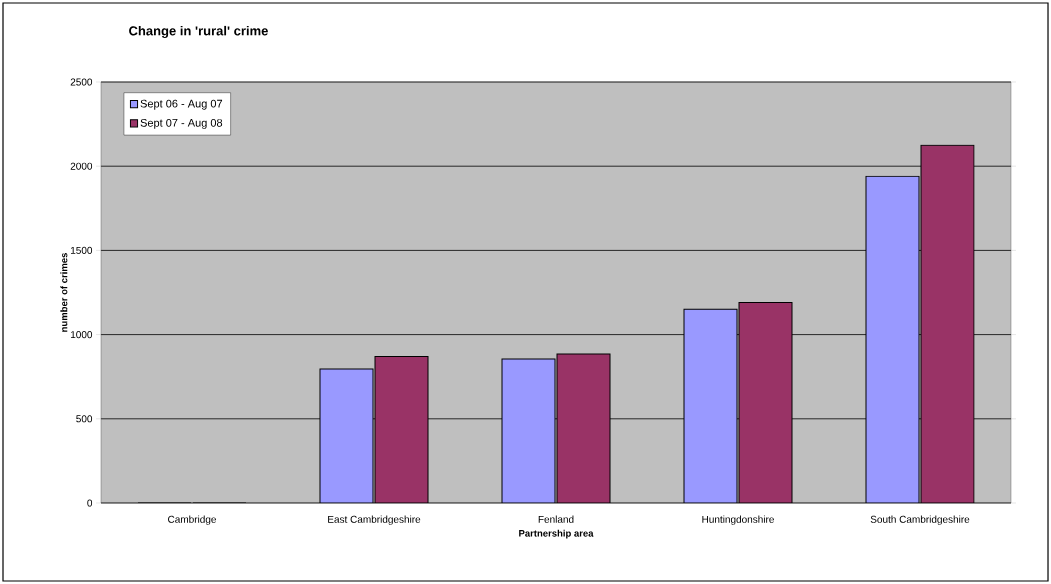  I want to click on chart-title: Change in 'rural' crime, so click(198, 32).